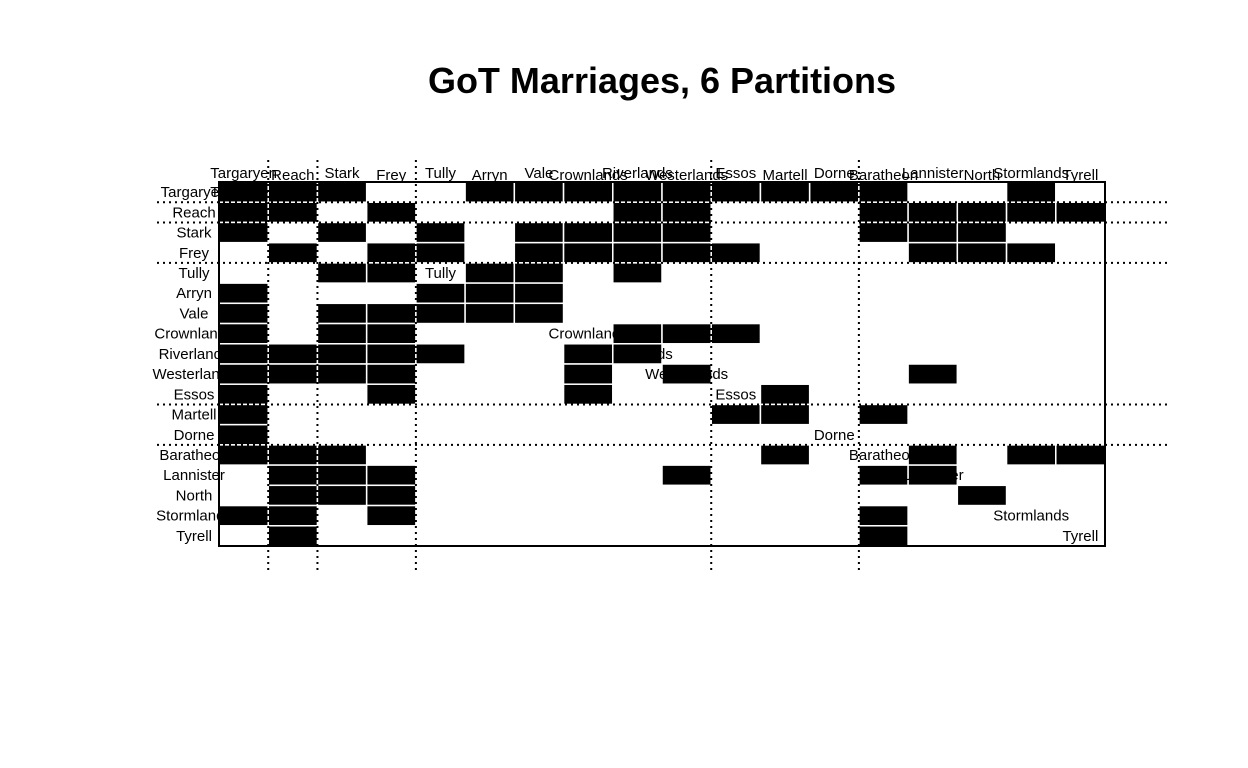  I want to click on diagonal-label: Stormlands, so click(1031, 516).